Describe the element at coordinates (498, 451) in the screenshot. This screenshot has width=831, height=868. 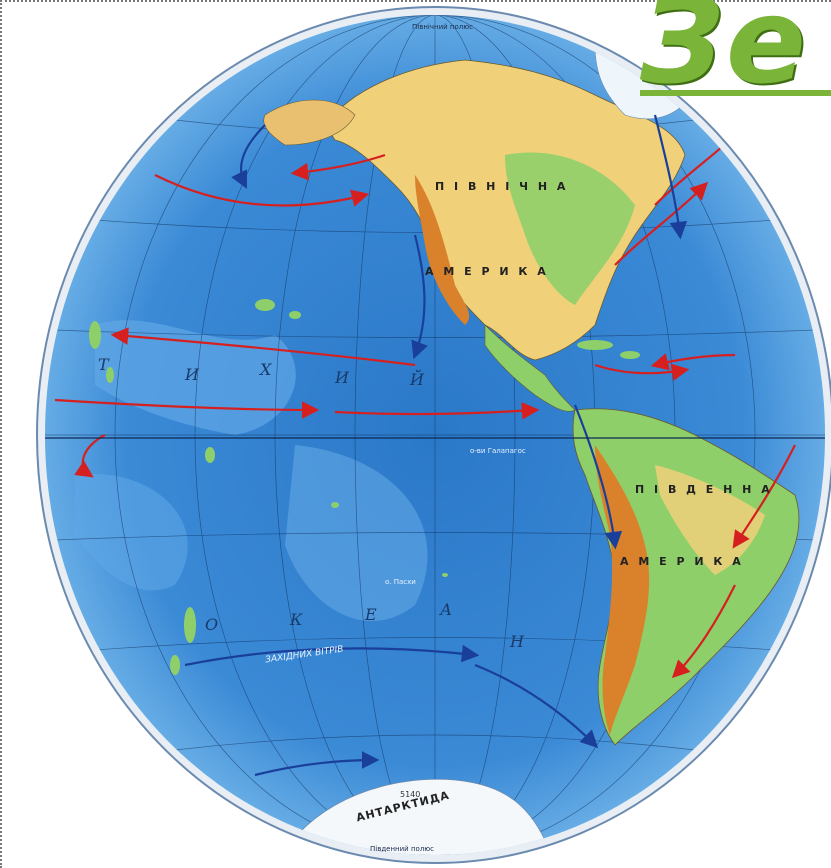
I see `galapagos-label: о-ви Галапагос` at that location.